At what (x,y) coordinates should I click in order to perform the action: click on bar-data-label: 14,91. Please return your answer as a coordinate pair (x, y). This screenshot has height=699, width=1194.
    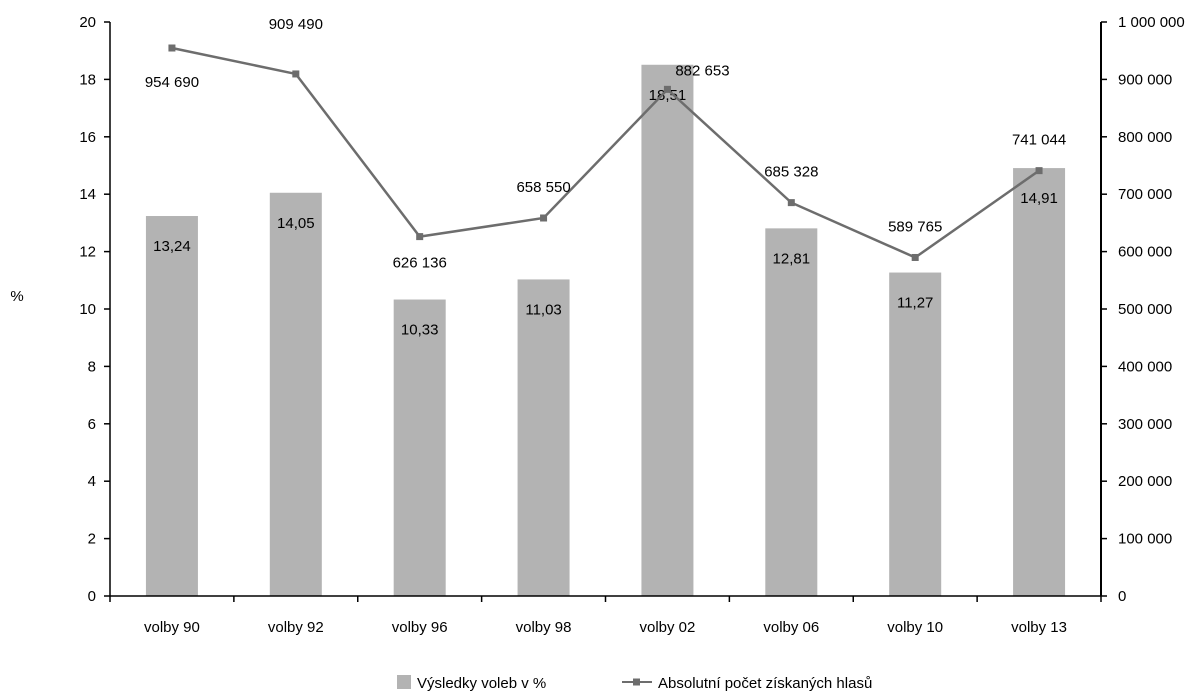
    Looking at the image, I should click on (1039, 198).